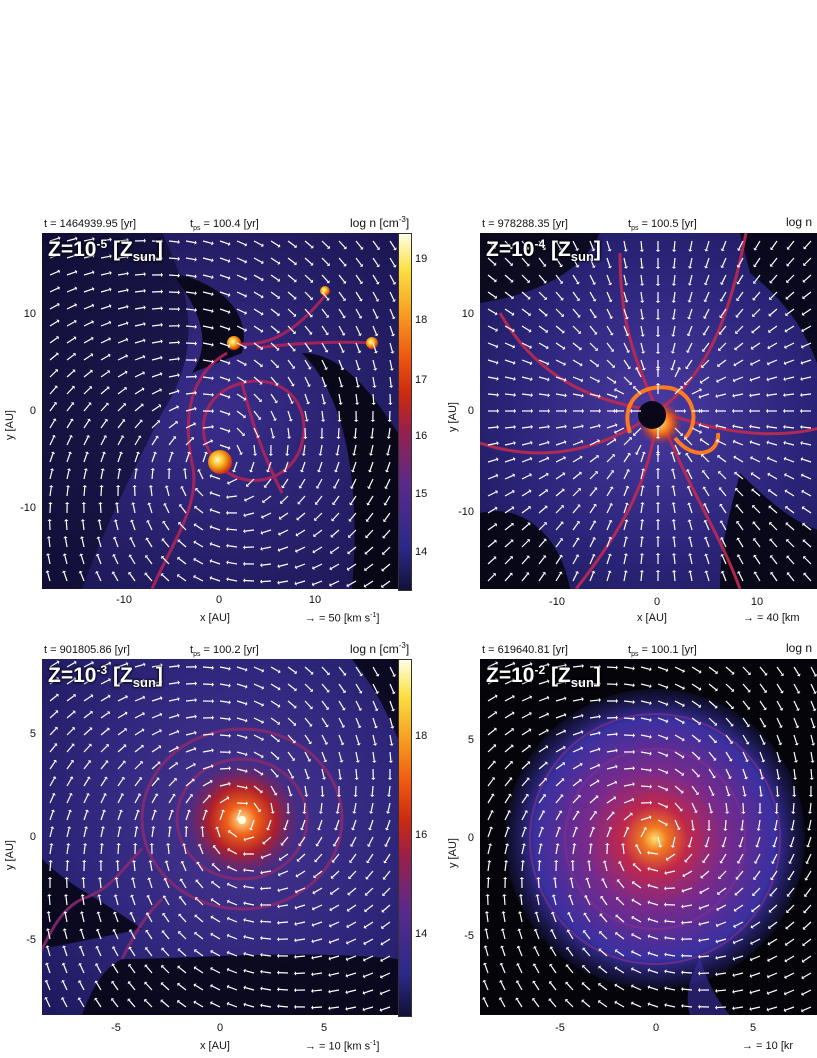 The image size is (817, 1058). What do you see at coordinates (105, 677) in the screenshot?
I see `metallicity-label: Z=10-3 [Zsun]` at bounding box center [105, 677].